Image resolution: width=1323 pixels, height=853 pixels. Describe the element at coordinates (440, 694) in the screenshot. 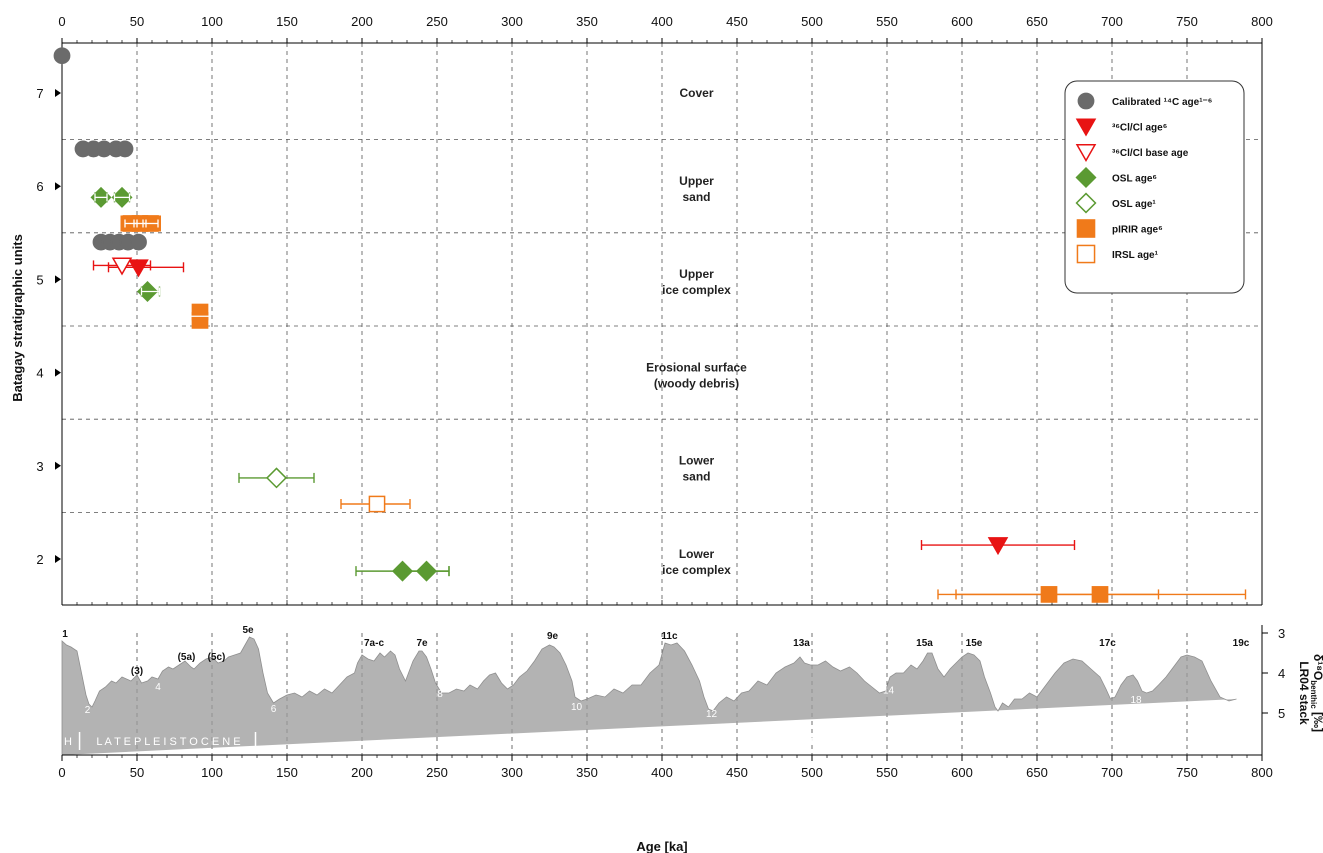

I see `mis-label: 8` at that location.